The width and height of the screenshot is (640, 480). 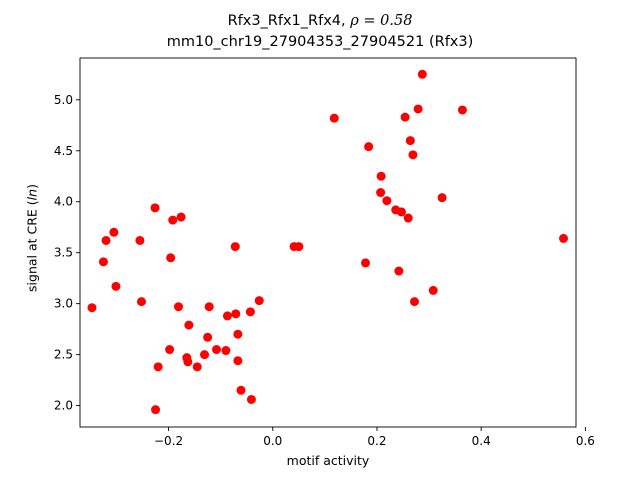 What do you see at coordinates (328, 460) in the screenshot?
I see `x-axis-label: motif activity` at bounding box center [328, 460].